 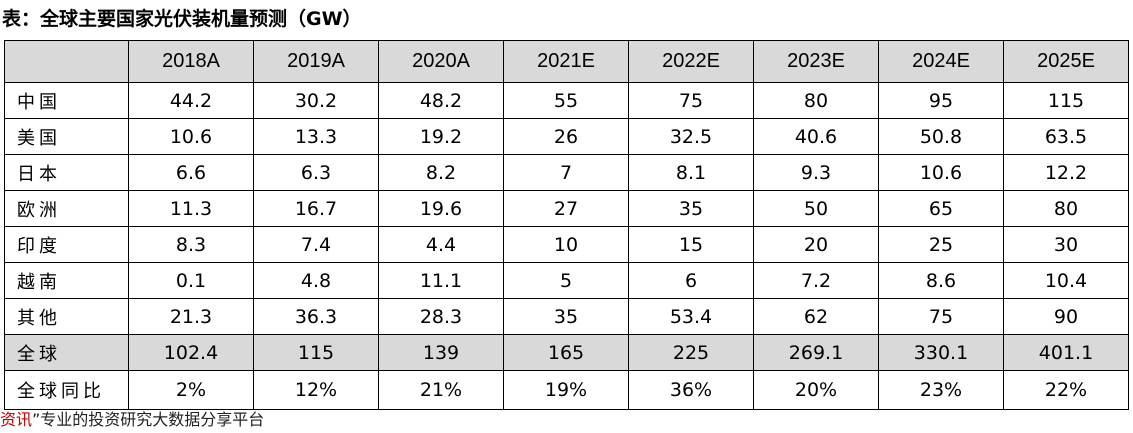 I want to click on table-cell: 95, so click(x=941, y=100).